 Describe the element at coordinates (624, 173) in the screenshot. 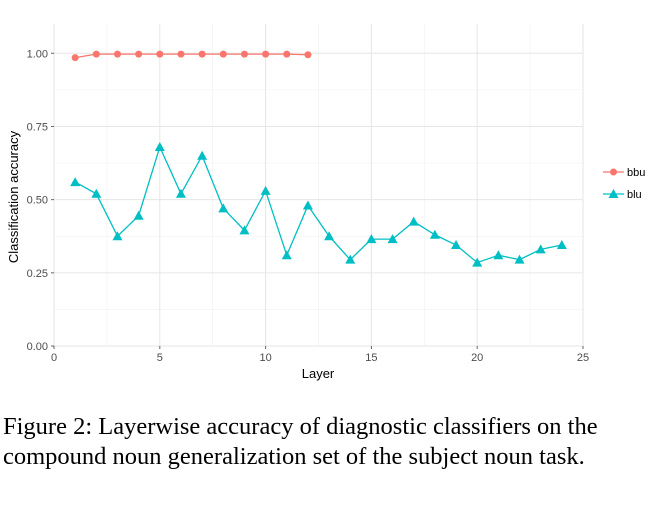

I see `legend-item-bbu: bbu` at that location.